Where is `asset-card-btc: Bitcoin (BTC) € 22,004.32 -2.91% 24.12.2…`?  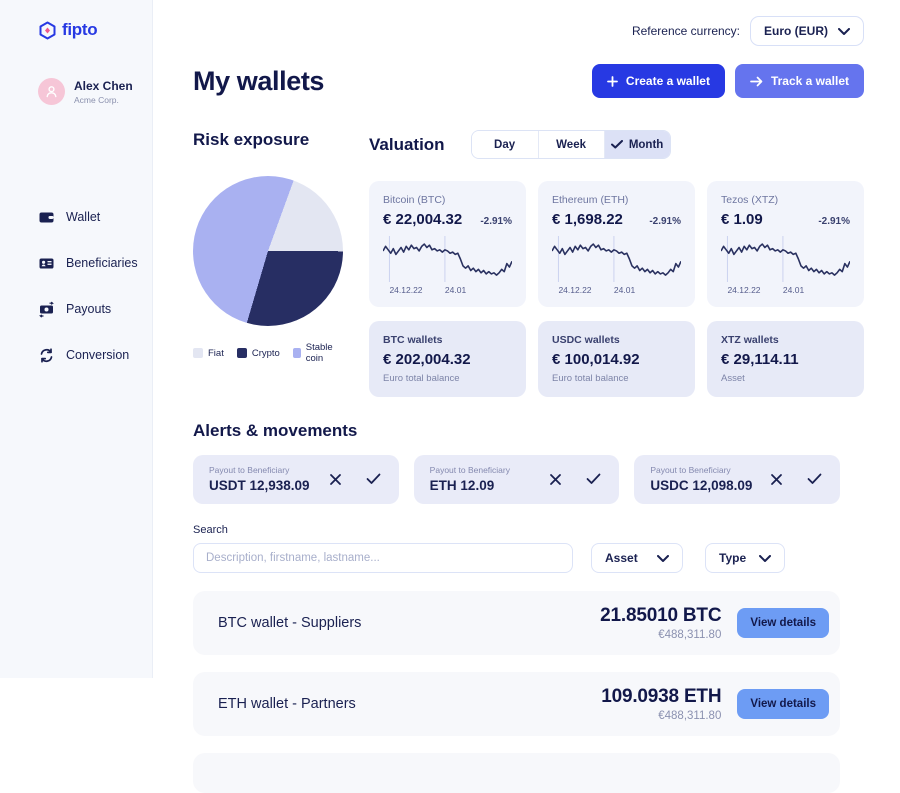 asset-card-btc: Bitcoin (BTC) € 22,004.32 -2.91% 24.12.2… is located at coordinates (447, 244).